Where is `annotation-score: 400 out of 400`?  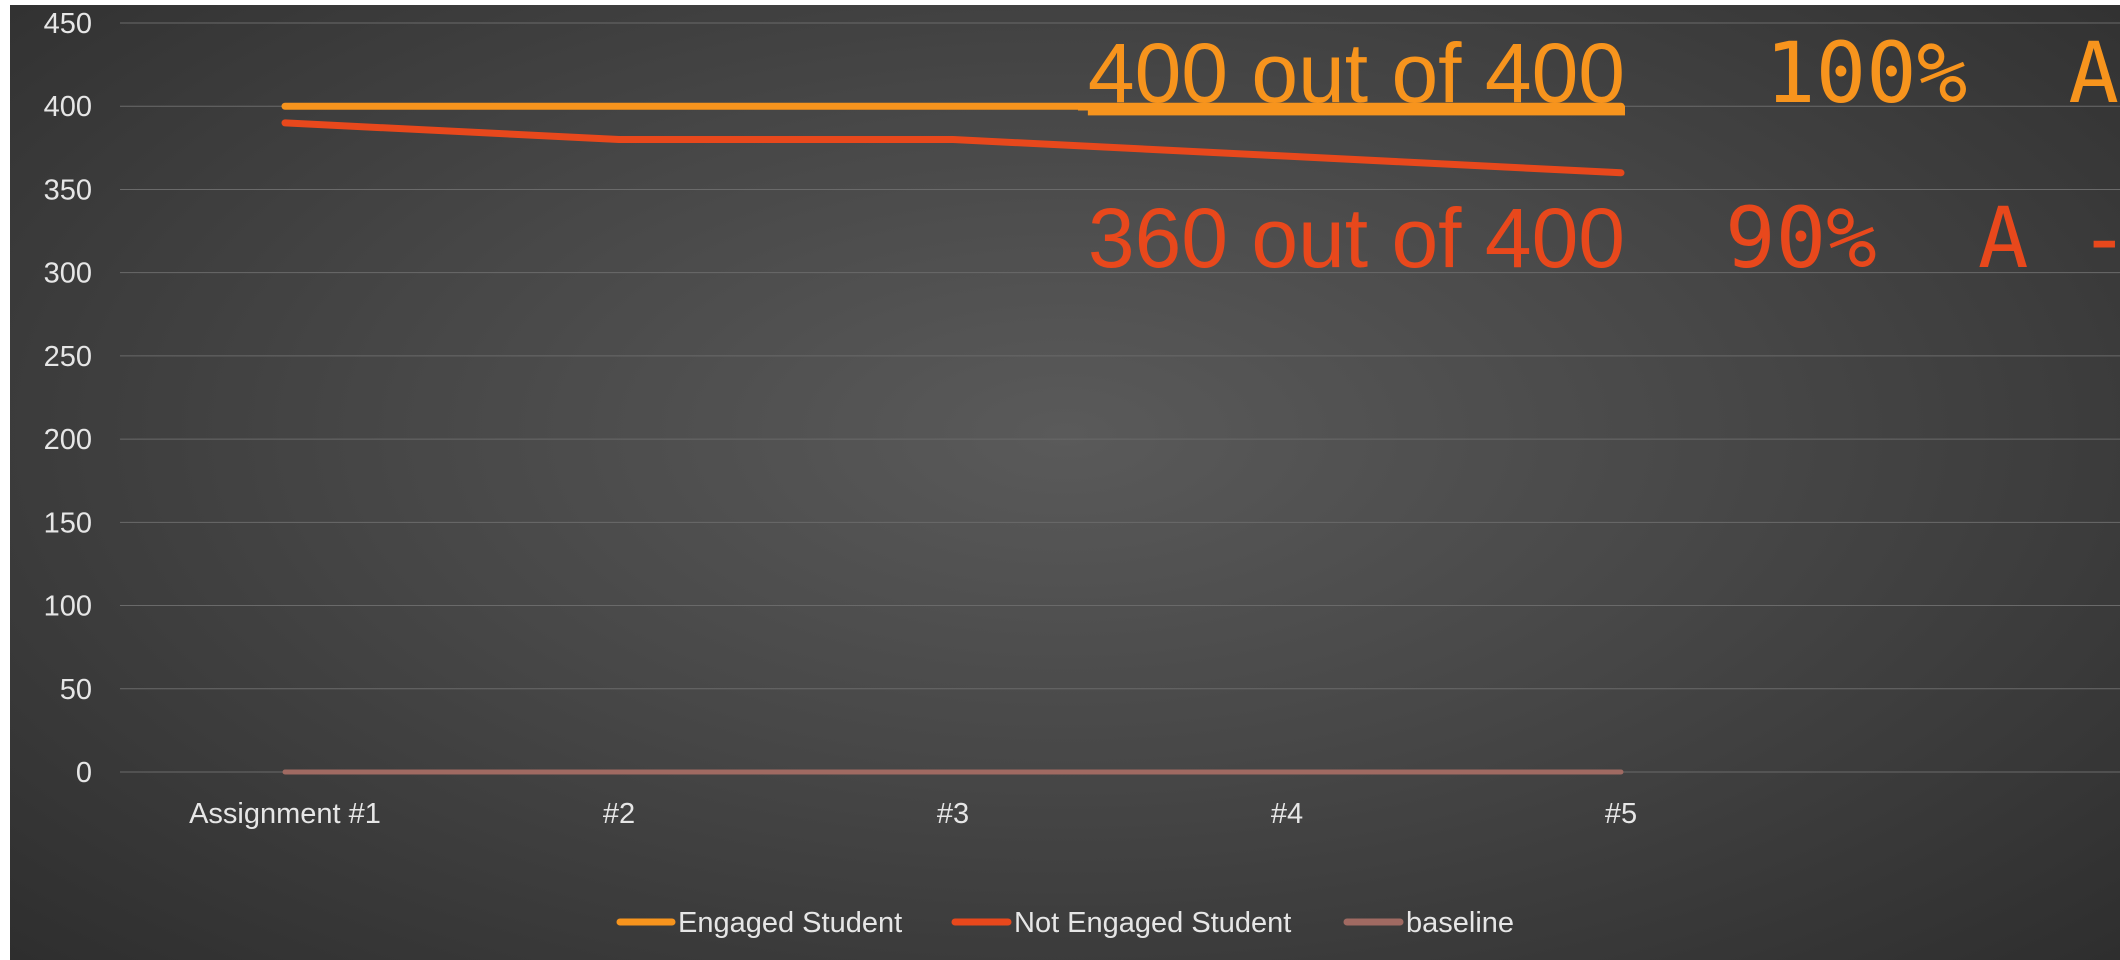
annotation-score: 400 out of 400 is located at coordinates (1356, 73).